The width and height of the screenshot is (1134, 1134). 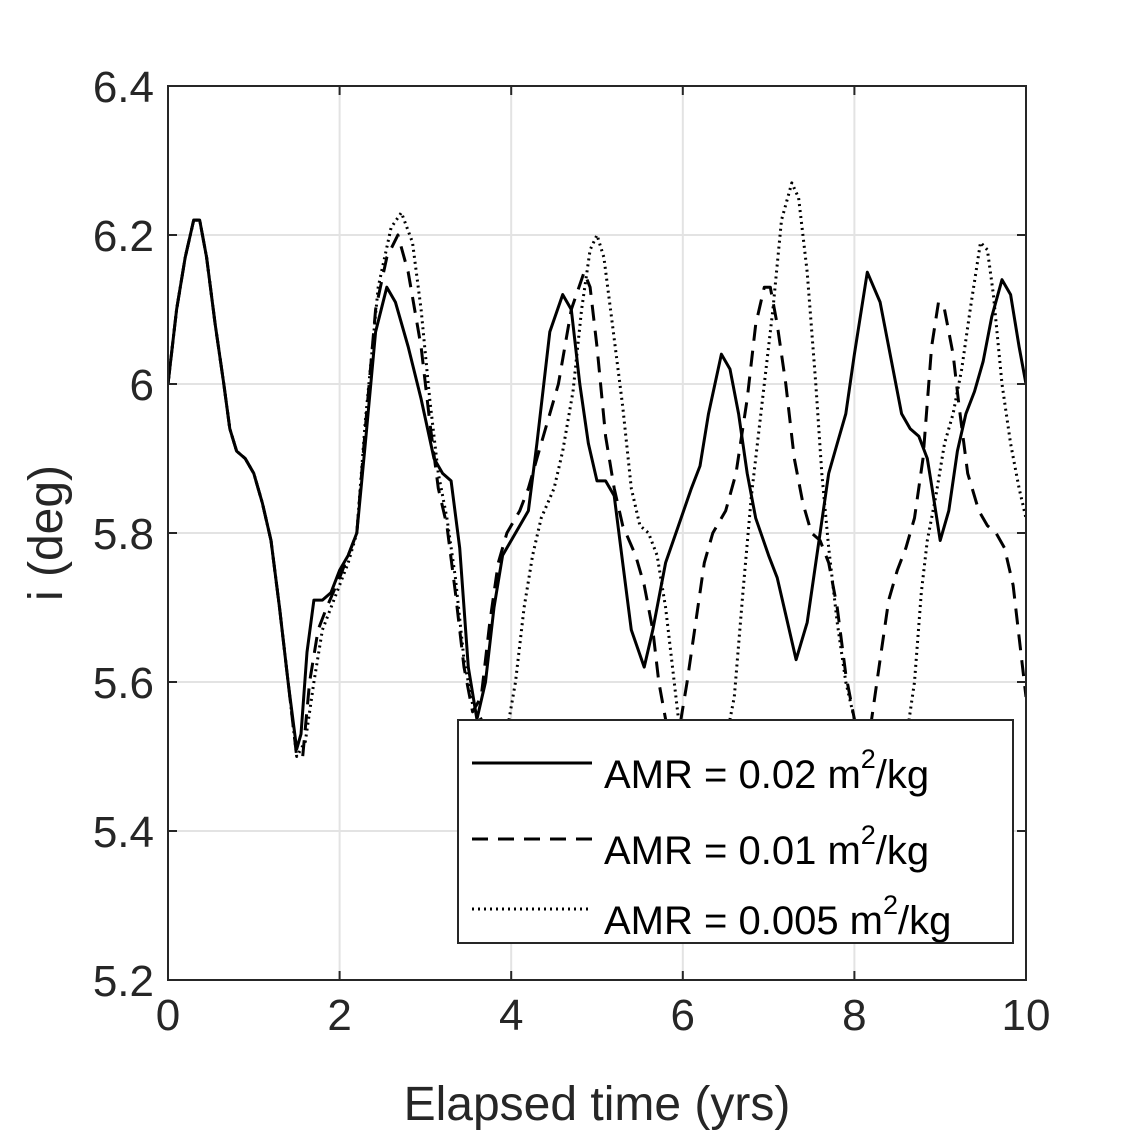 I want to click on legend-entry-text: AMR = 0.02 m, so click(x=732, y=775).